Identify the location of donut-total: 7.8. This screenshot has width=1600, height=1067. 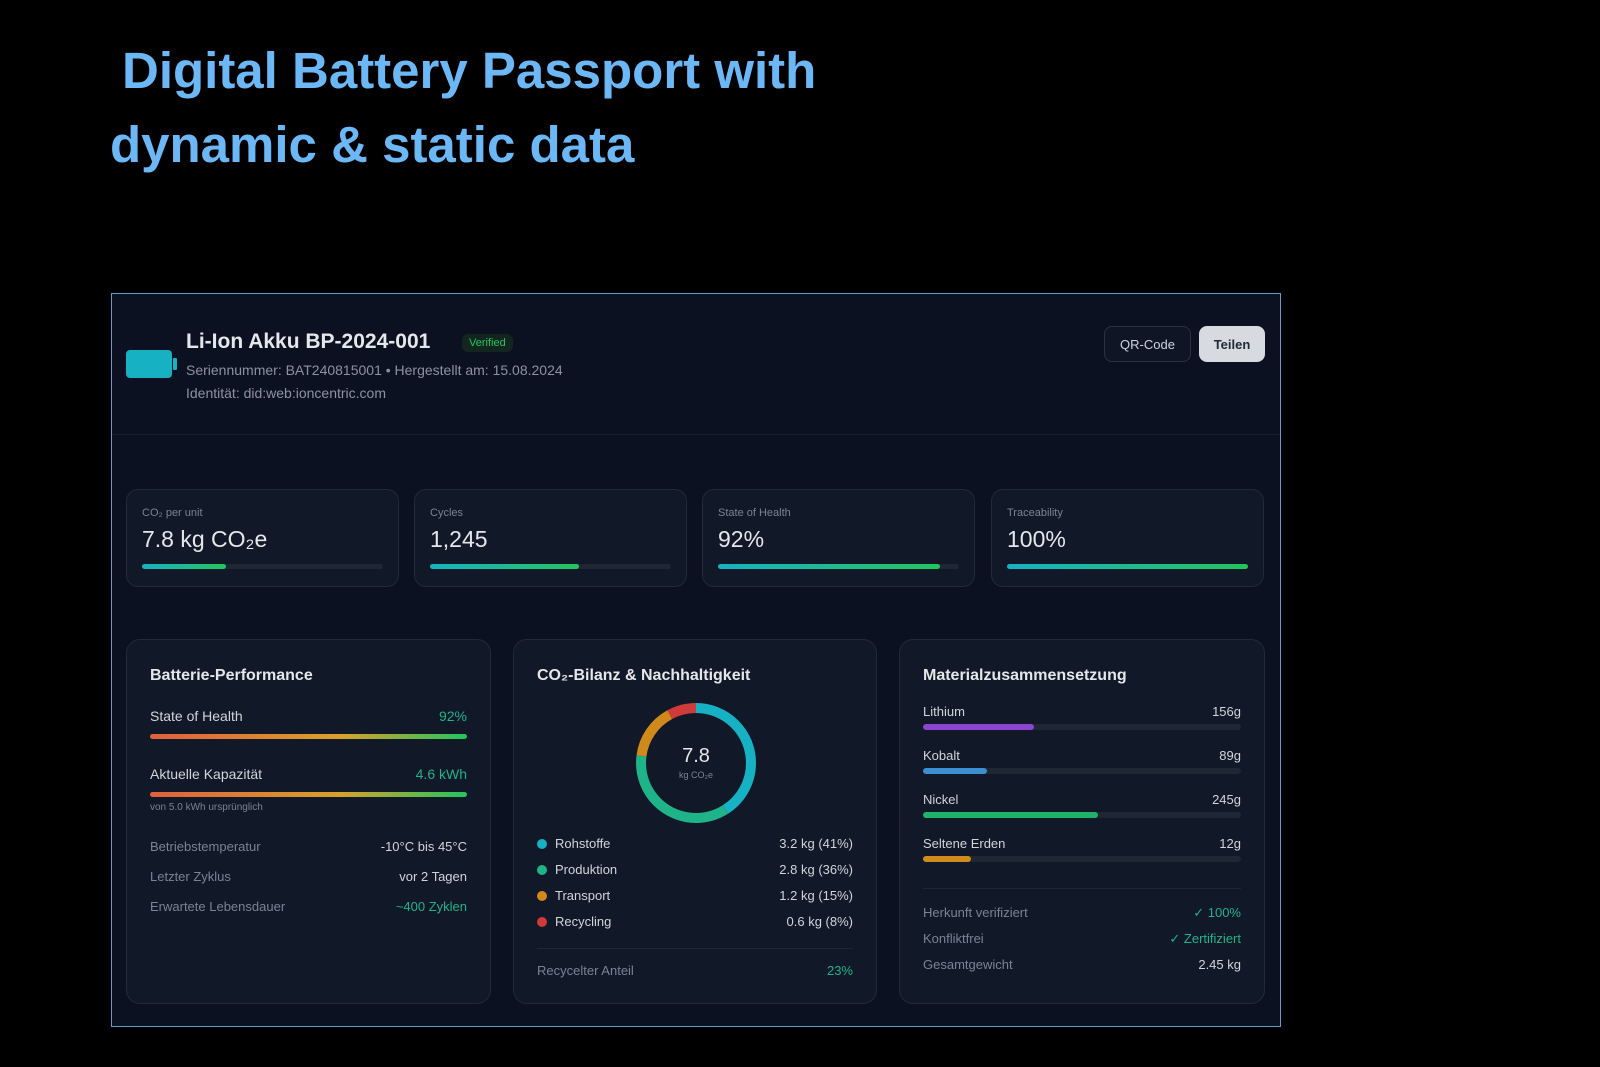
(696, 756).